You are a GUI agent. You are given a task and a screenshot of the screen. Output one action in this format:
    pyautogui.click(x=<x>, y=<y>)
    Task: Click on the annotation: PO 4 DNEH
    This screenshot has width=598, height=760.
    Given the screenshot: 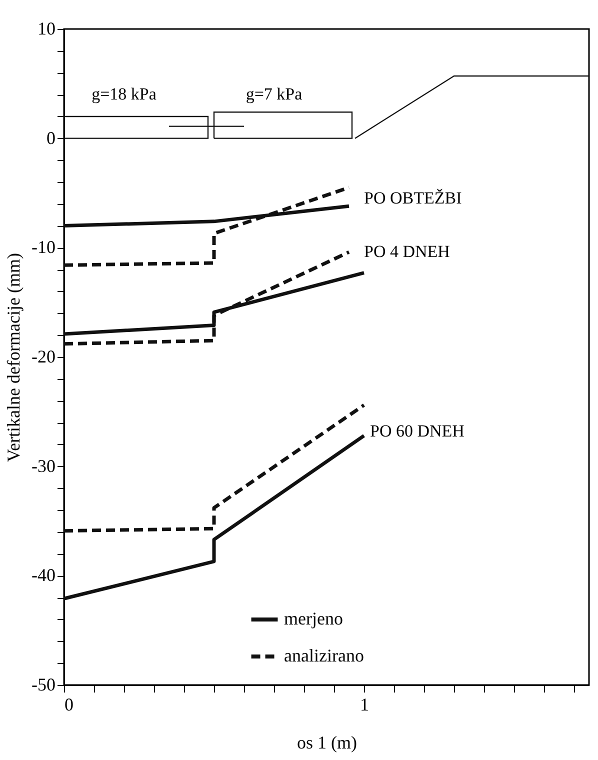 What is the action you would take?
    pyautogui.click(x=407, y=252)
    